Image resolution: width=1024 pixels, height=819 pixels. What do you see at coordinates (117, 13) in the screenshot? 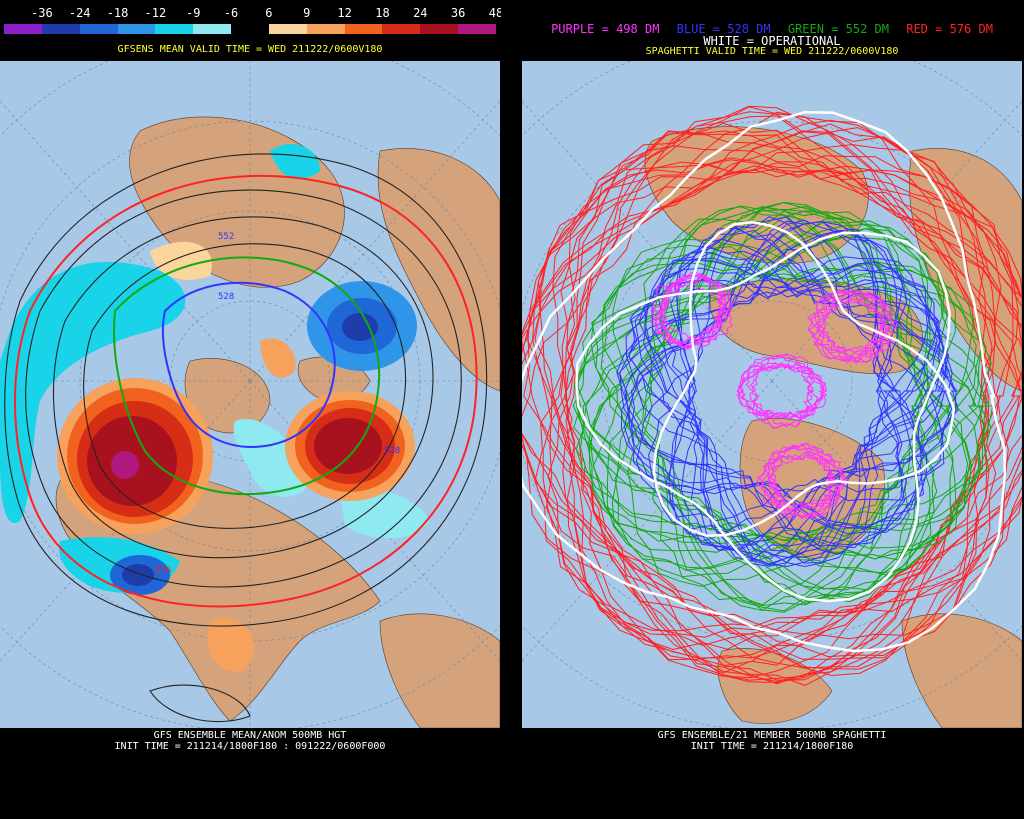
I see `colorbar-tick: -18` at bounding box center [117, 13].